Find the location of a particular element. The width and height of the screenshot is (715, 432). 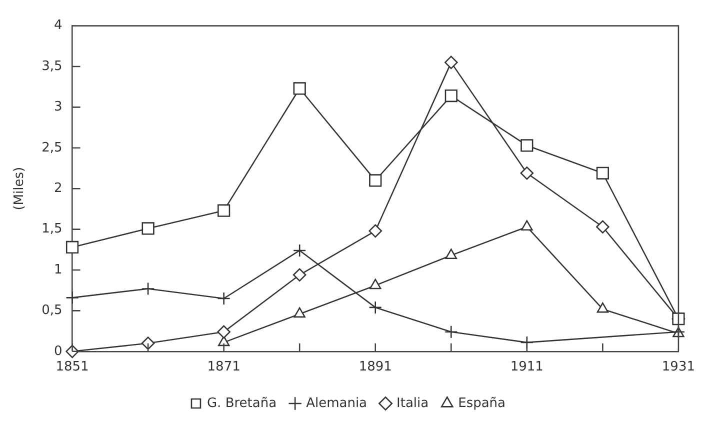

legend-label: Alemania is located at coordinates (337, 403).